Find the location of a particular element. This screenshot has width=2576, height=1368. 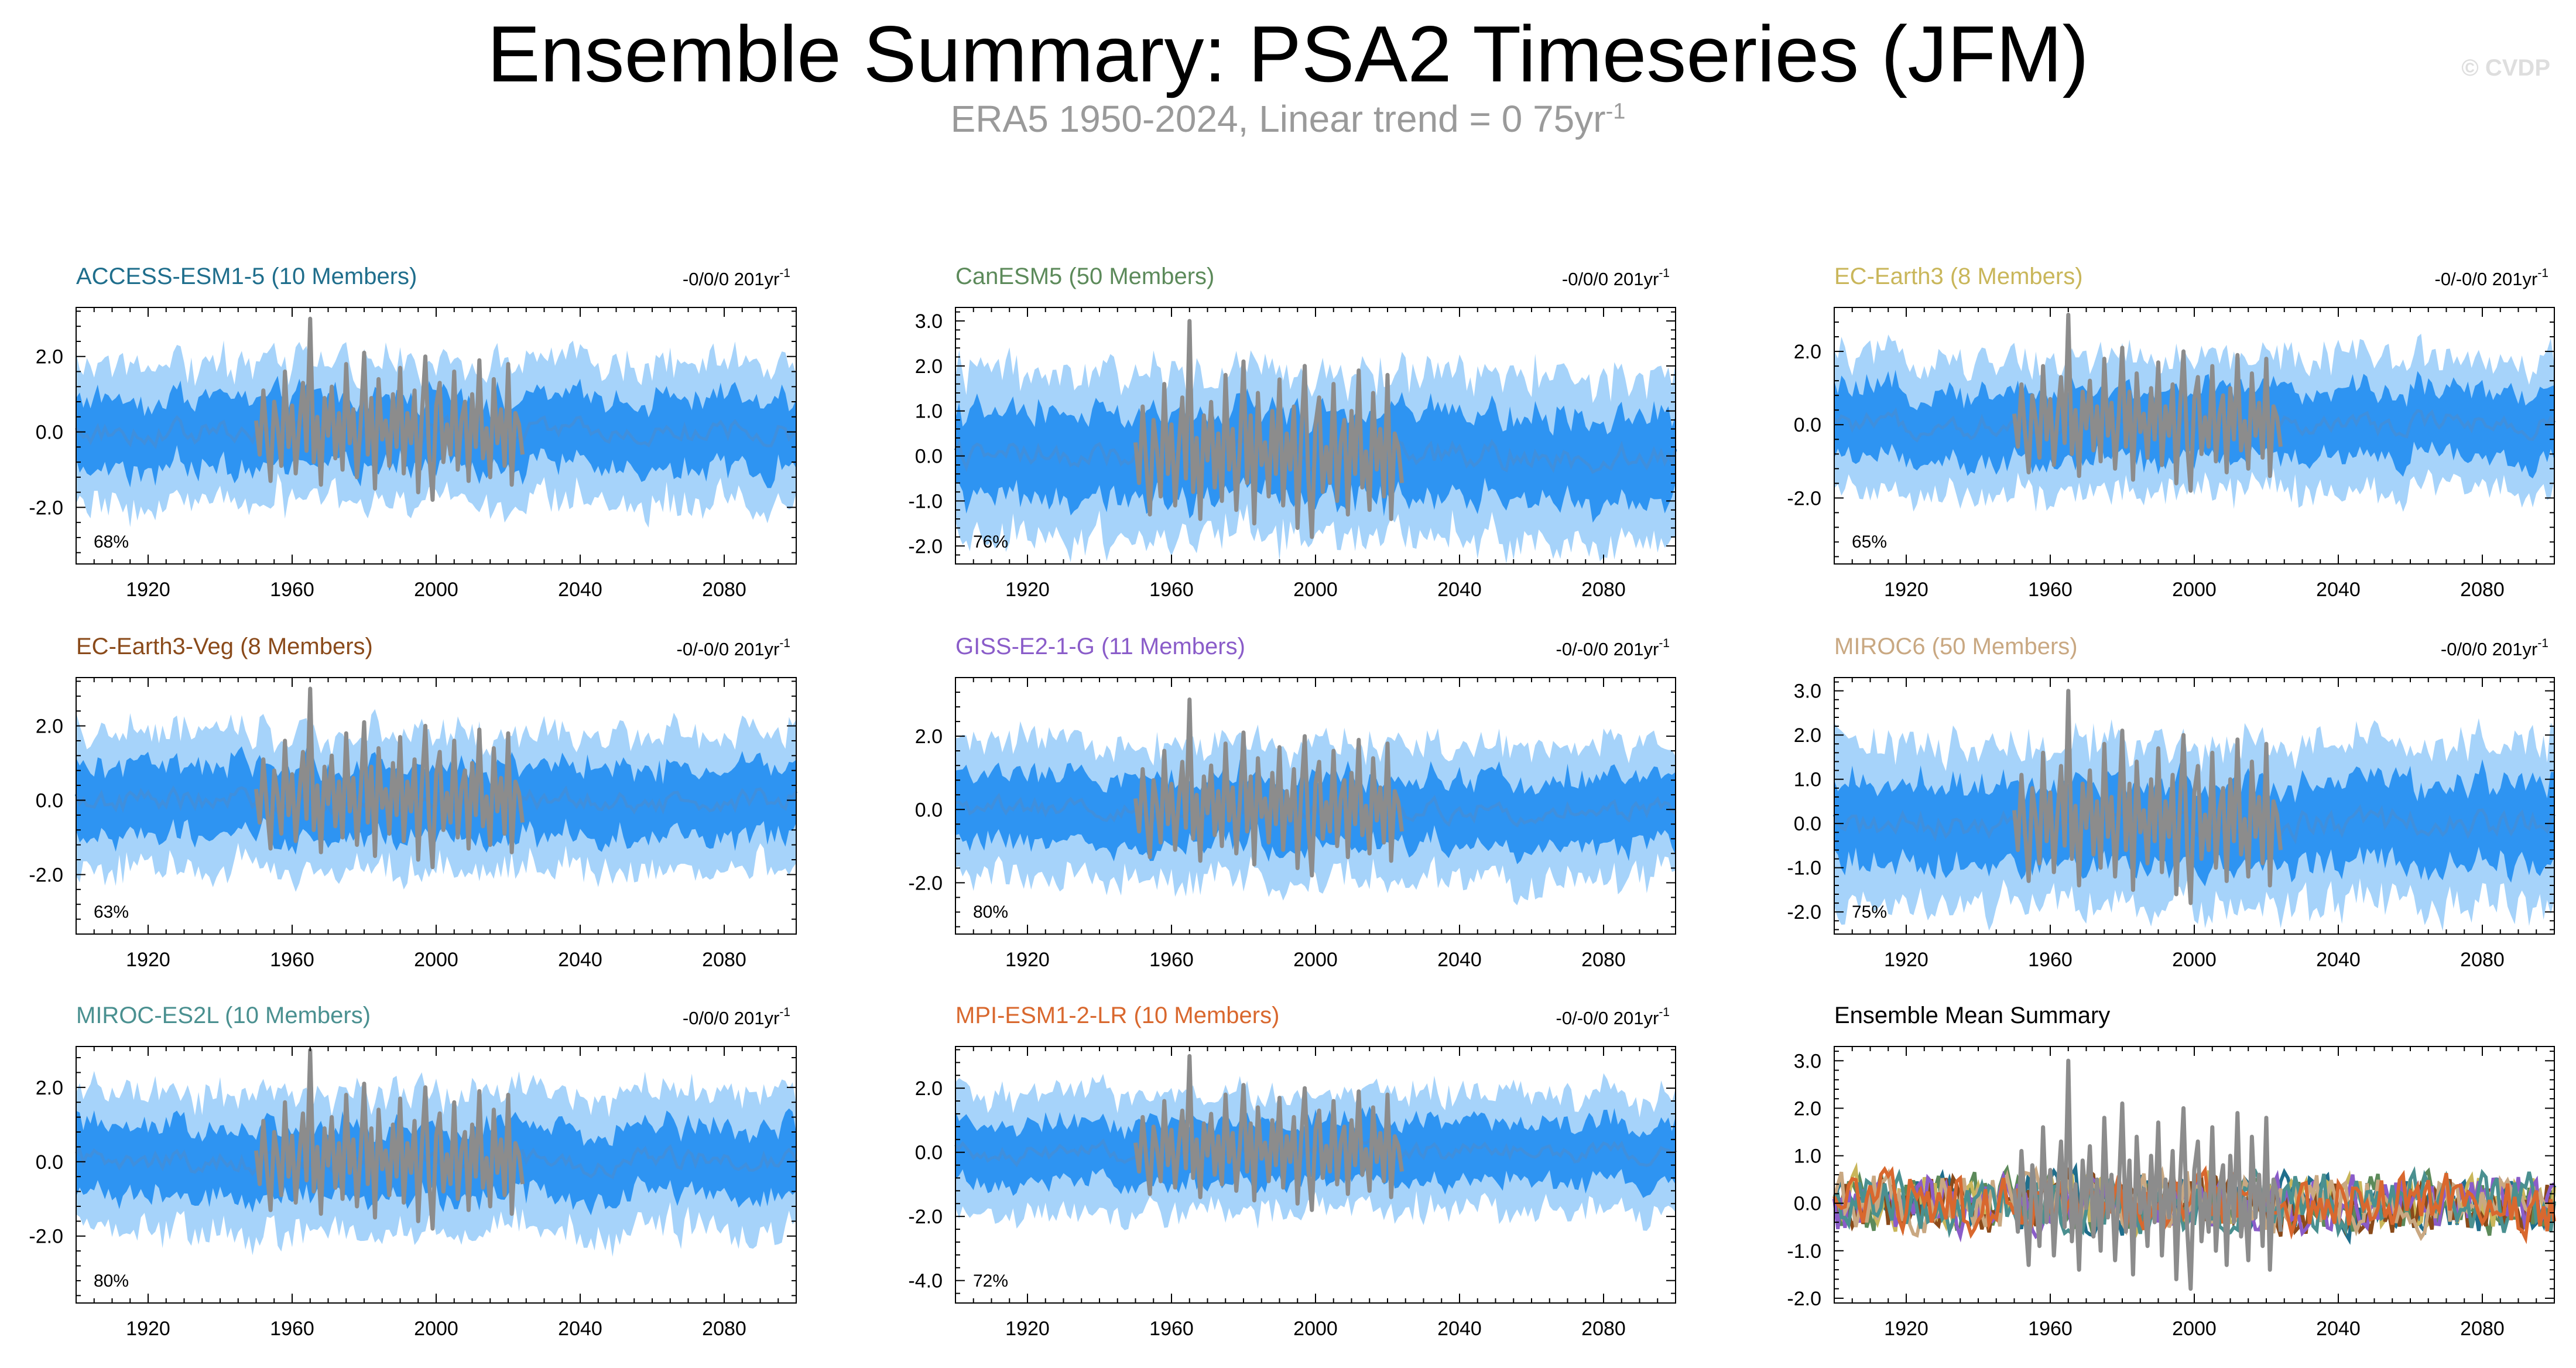

cvdp-watermark: © CVDP is located at coordinates (2505, 68).